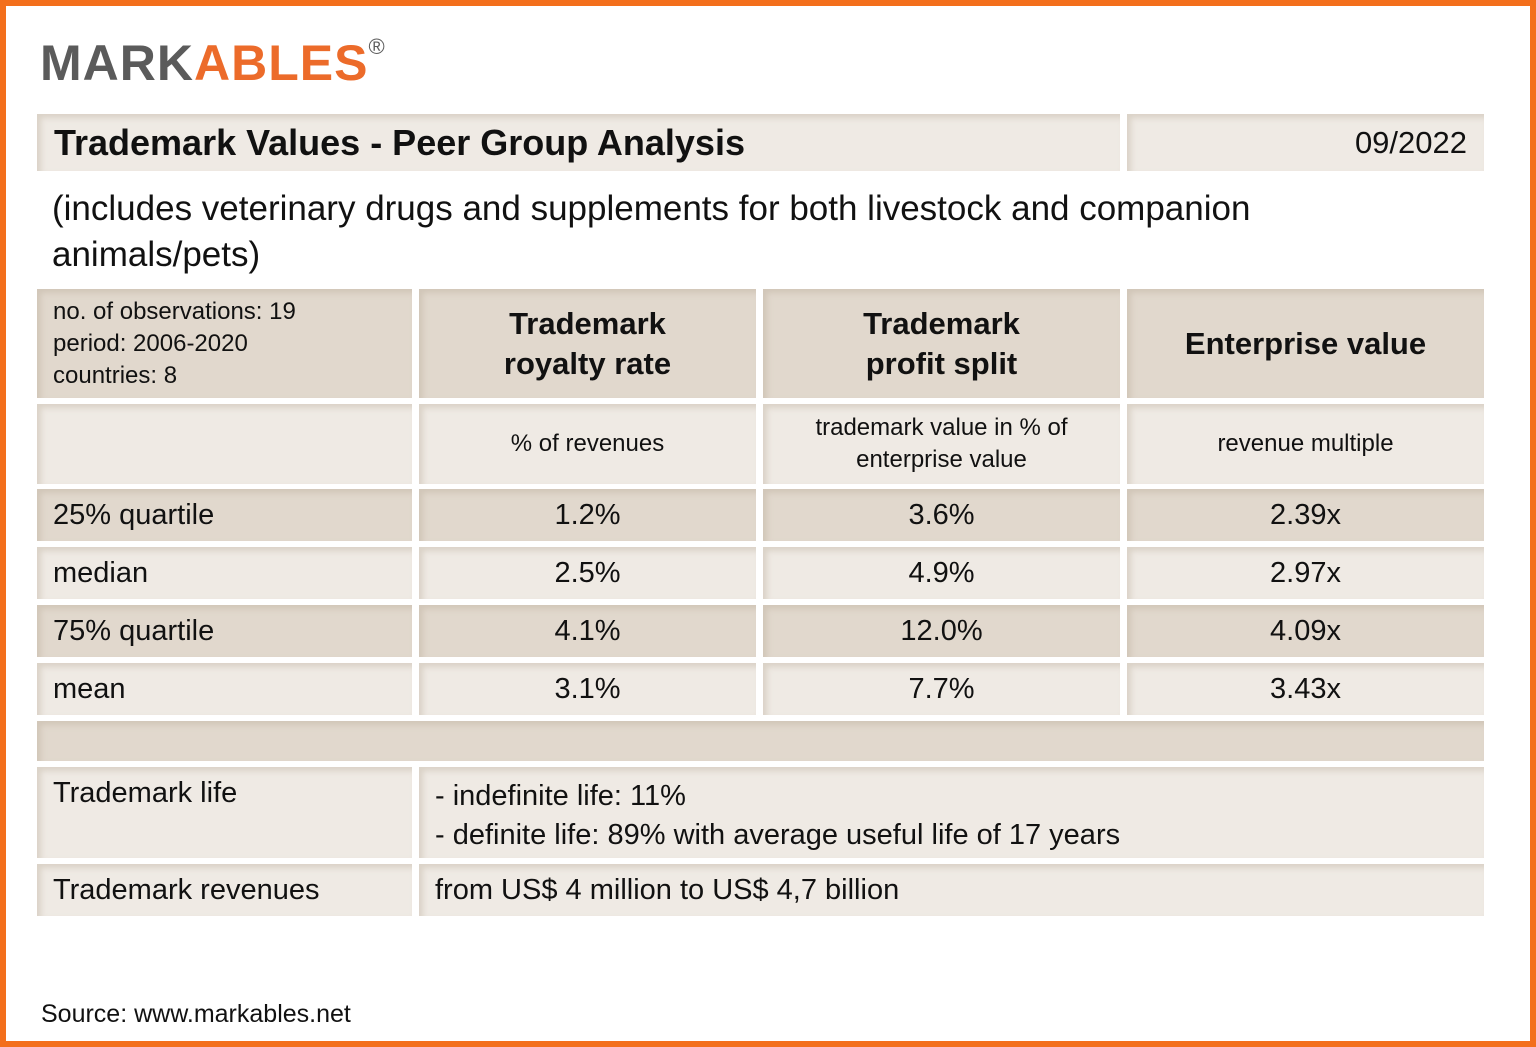  Describe the element at coordinates (224, 444) in the screenshot. I see `unit-empty` at that location.